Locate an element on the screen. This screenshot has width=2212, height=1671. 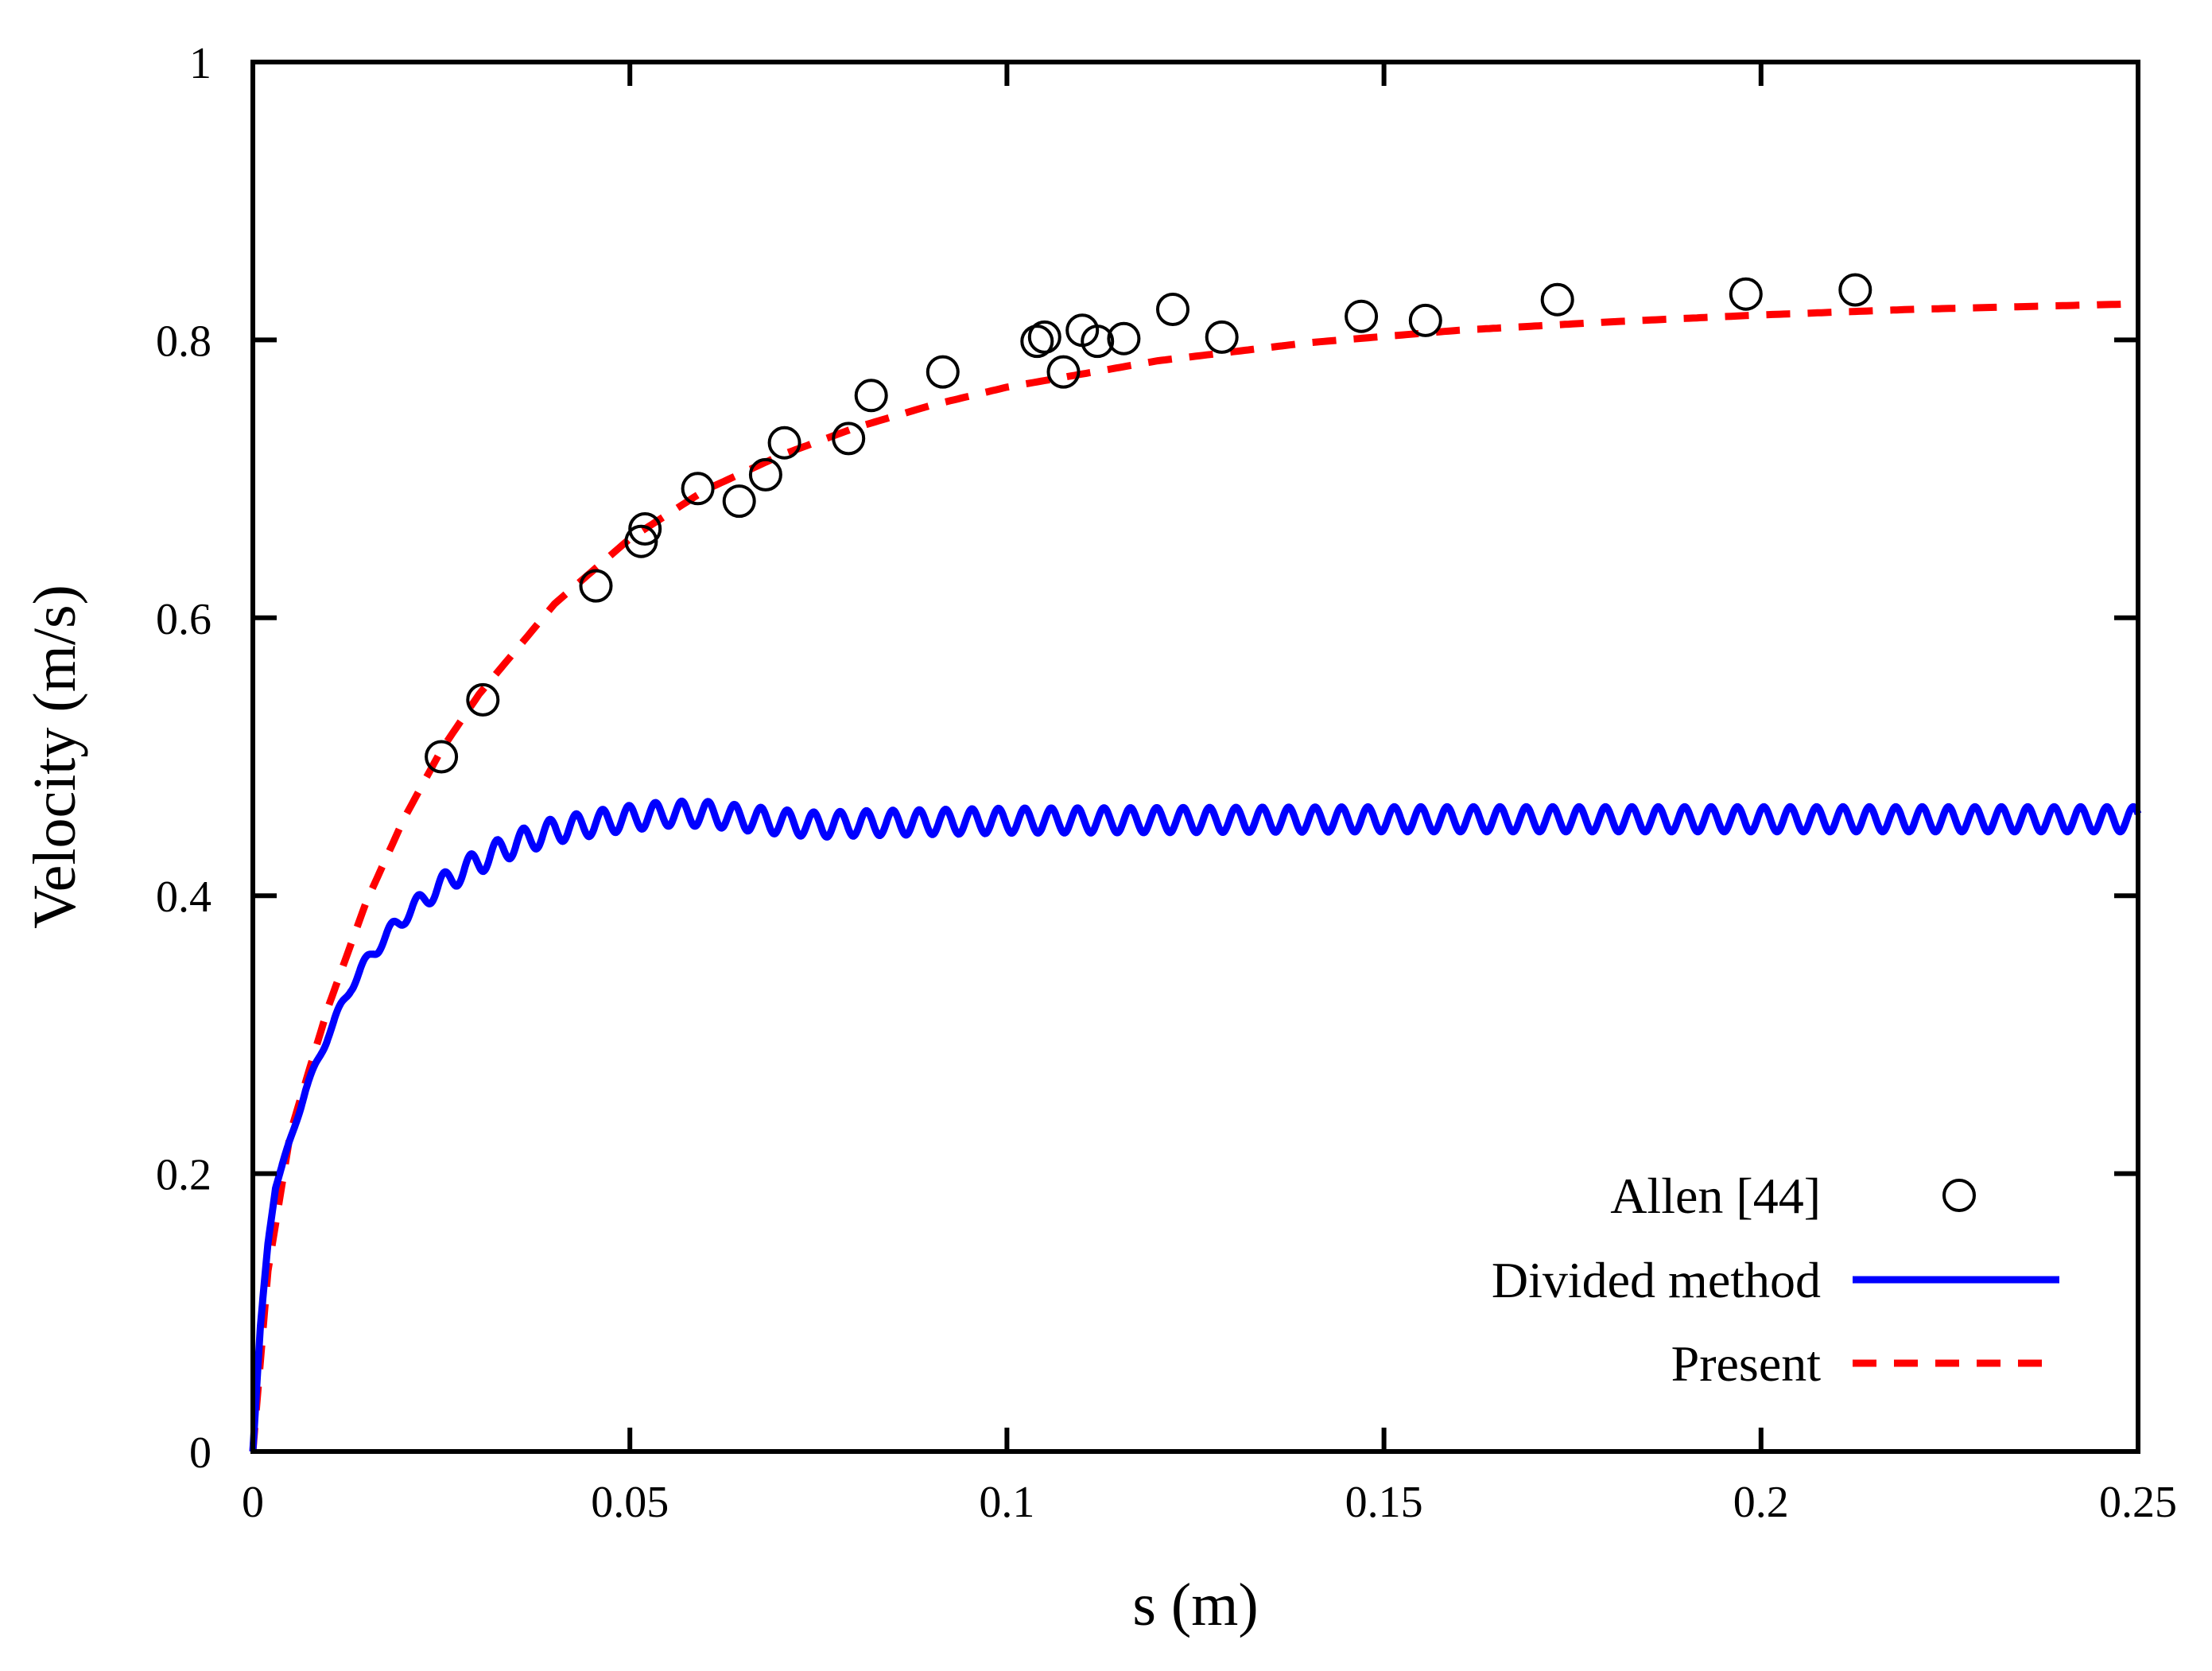
y-tick-label: 1 is located at coordinates (200, 63).